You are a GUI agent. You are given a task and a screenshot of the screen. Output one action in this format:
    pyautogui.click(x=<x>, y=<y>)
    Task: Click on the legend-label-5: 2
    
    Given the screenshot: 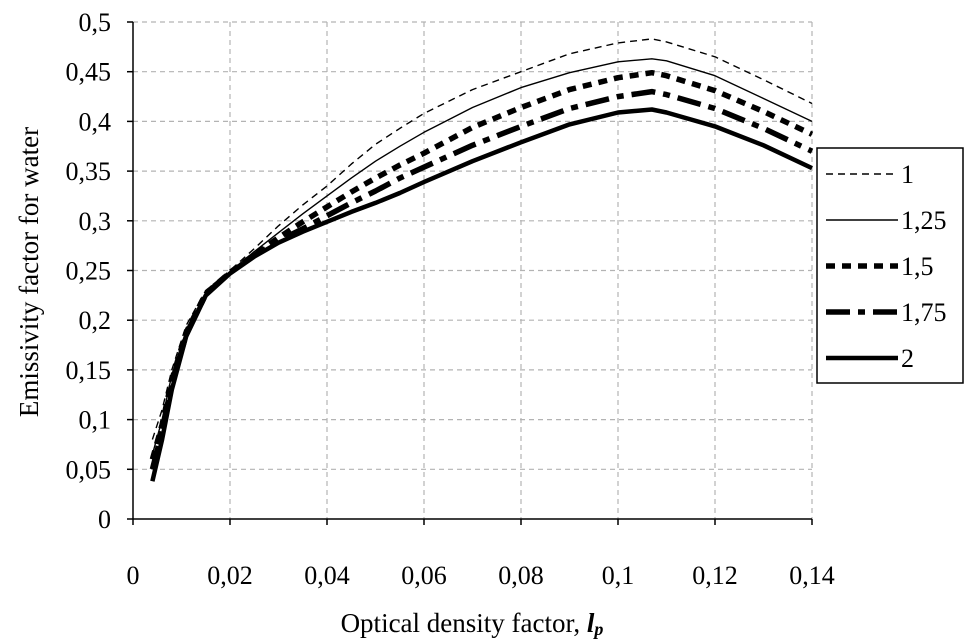 What is the action you would take?
    pyautogui.click(x=907, y=358)
    